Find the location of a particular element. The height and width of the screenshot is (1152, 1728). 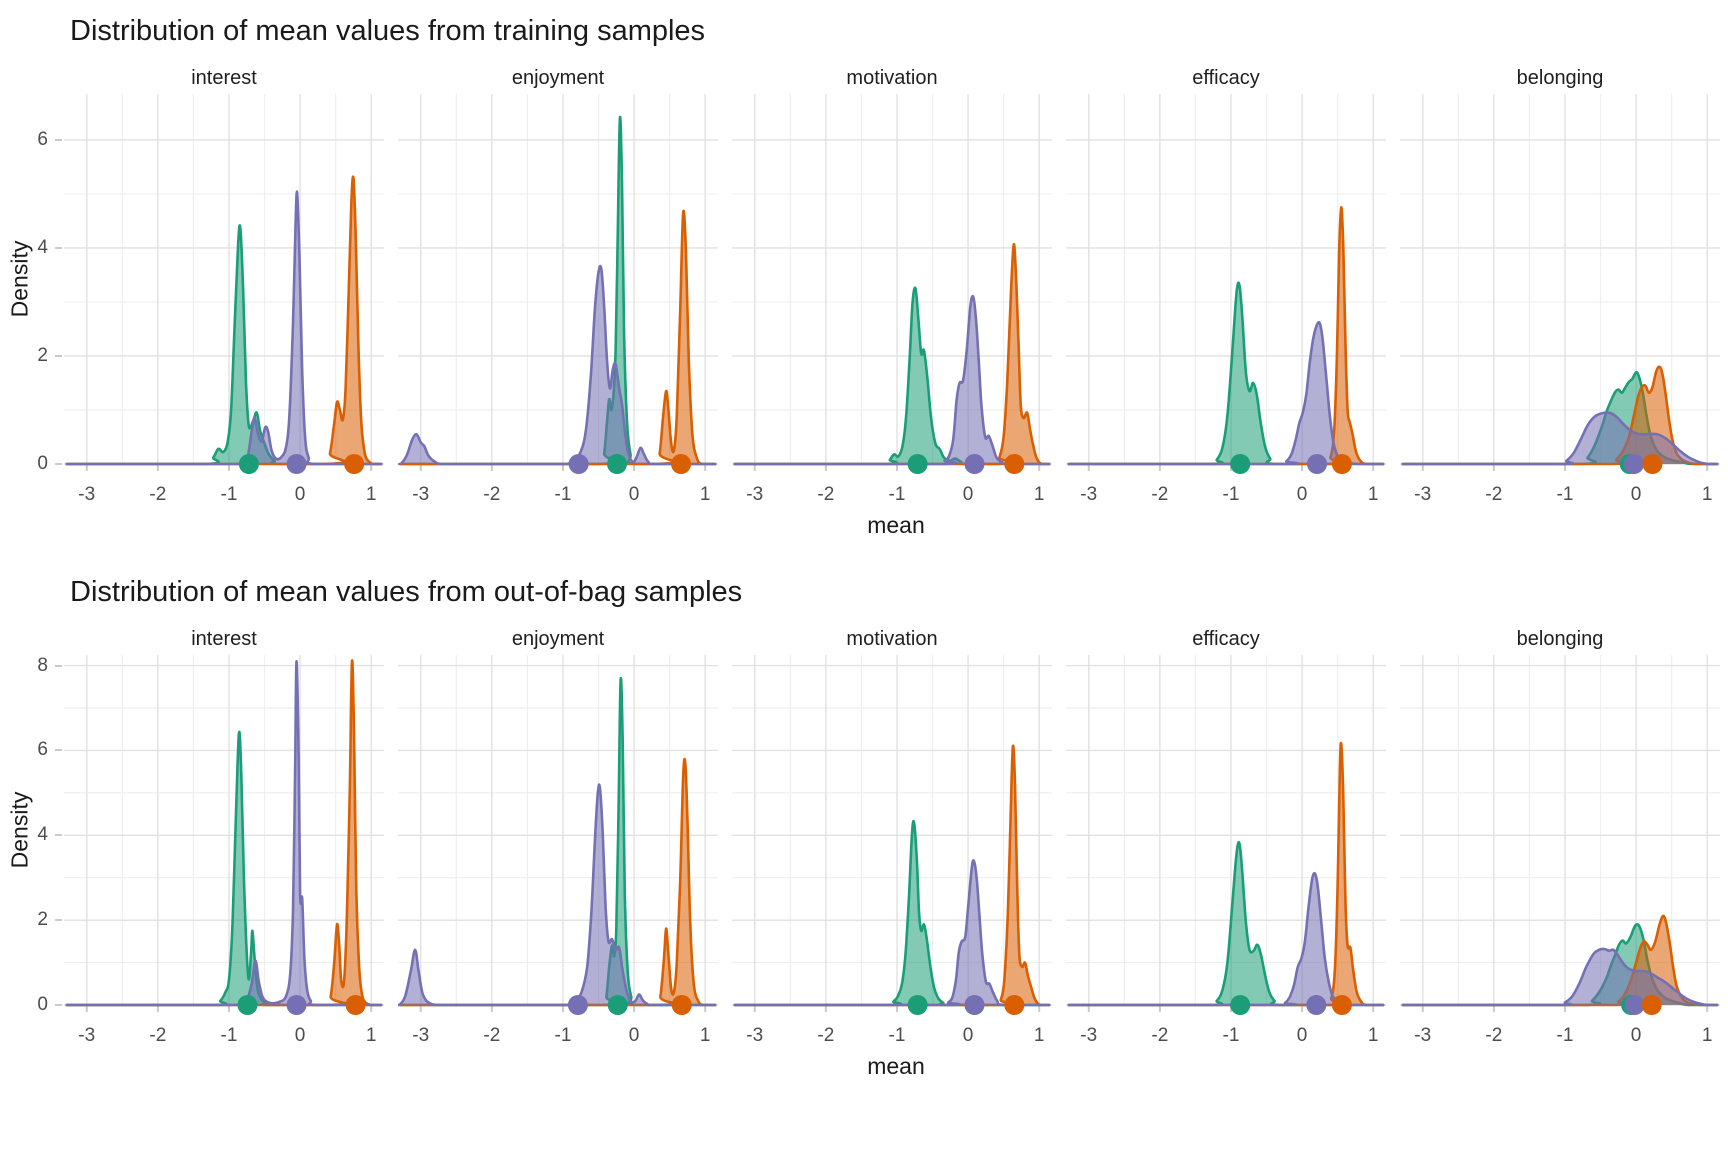

y-axis-training: Density 0 2 4 6 is located at coordinates (32, 288).